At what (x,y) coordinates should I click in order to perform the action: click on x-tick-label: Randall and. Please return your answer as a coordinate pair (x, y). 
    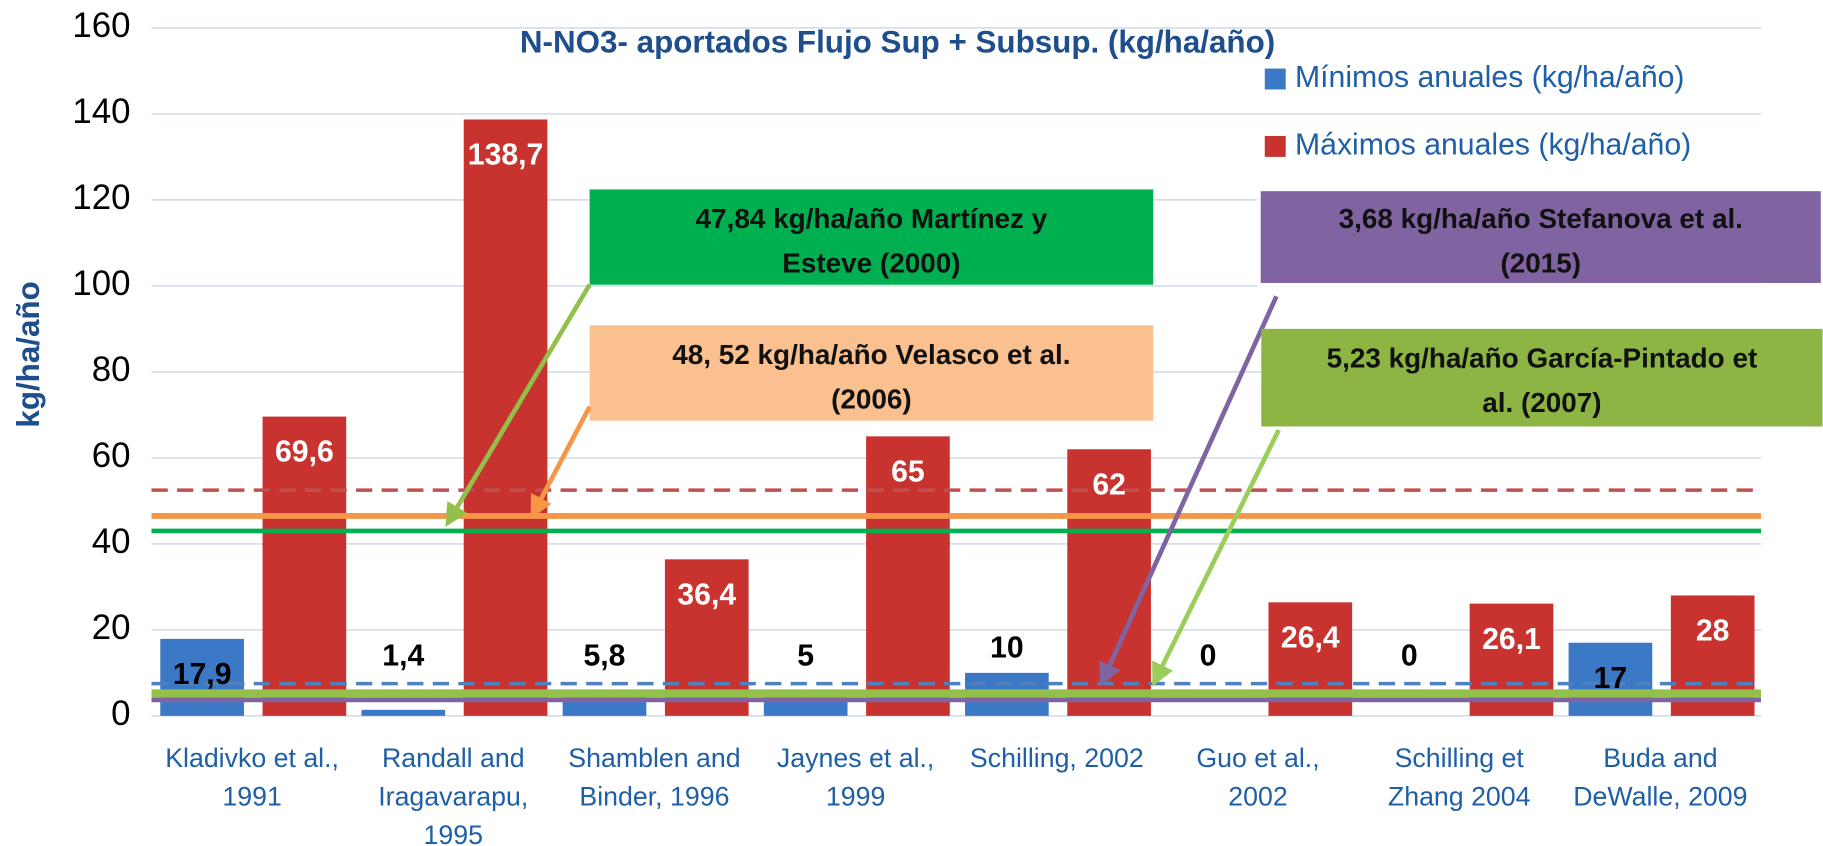
    Looking at the image, I should click on (453, 758).